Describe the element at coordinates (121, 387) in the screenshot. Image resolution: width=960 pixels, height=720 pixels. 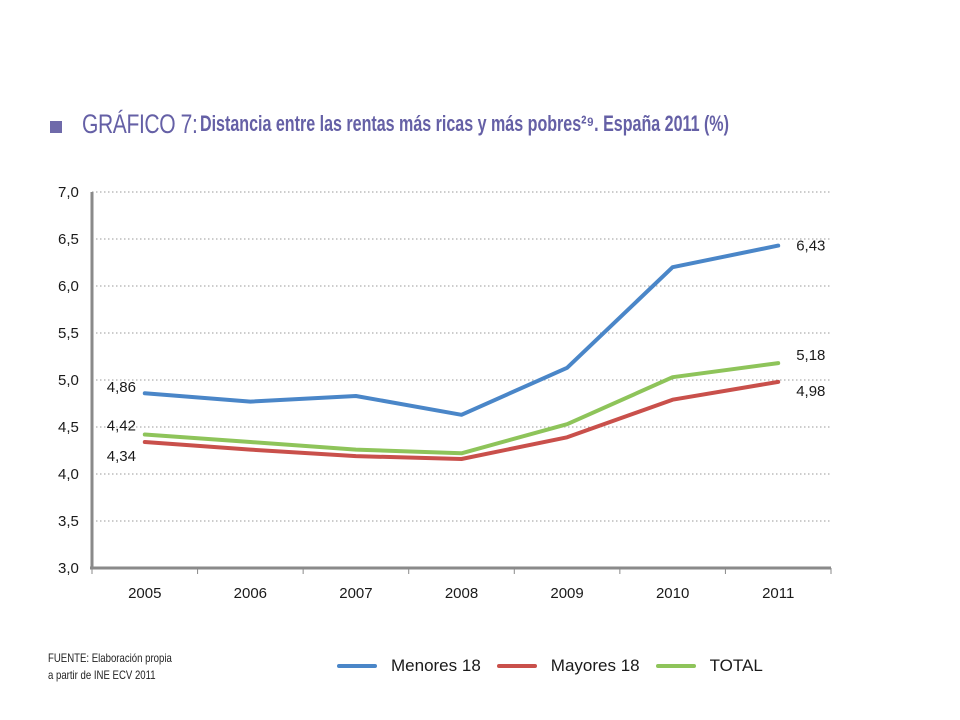
I see `data-label: 4,86` at that location.